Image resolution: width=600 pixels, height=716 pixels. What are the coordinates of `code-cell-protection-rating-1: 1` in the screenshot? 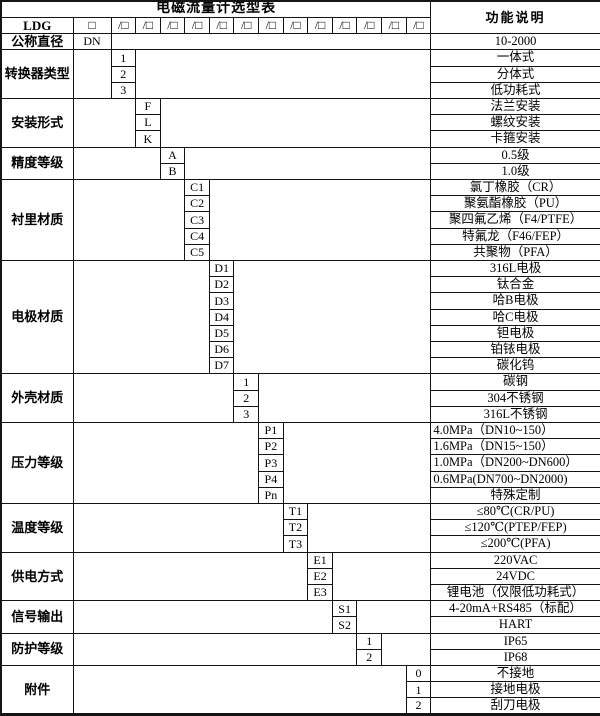 It's located at (369, 641).